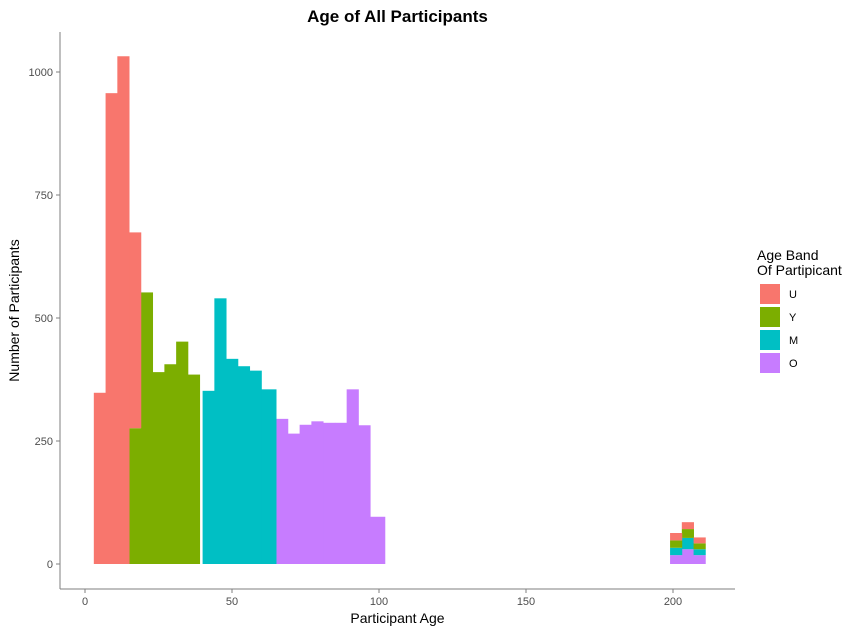  What do you see at coordinates (526, 602) in the screenshot?
I see `x-tick-label-150: 150` at bounding box center [526, 602].